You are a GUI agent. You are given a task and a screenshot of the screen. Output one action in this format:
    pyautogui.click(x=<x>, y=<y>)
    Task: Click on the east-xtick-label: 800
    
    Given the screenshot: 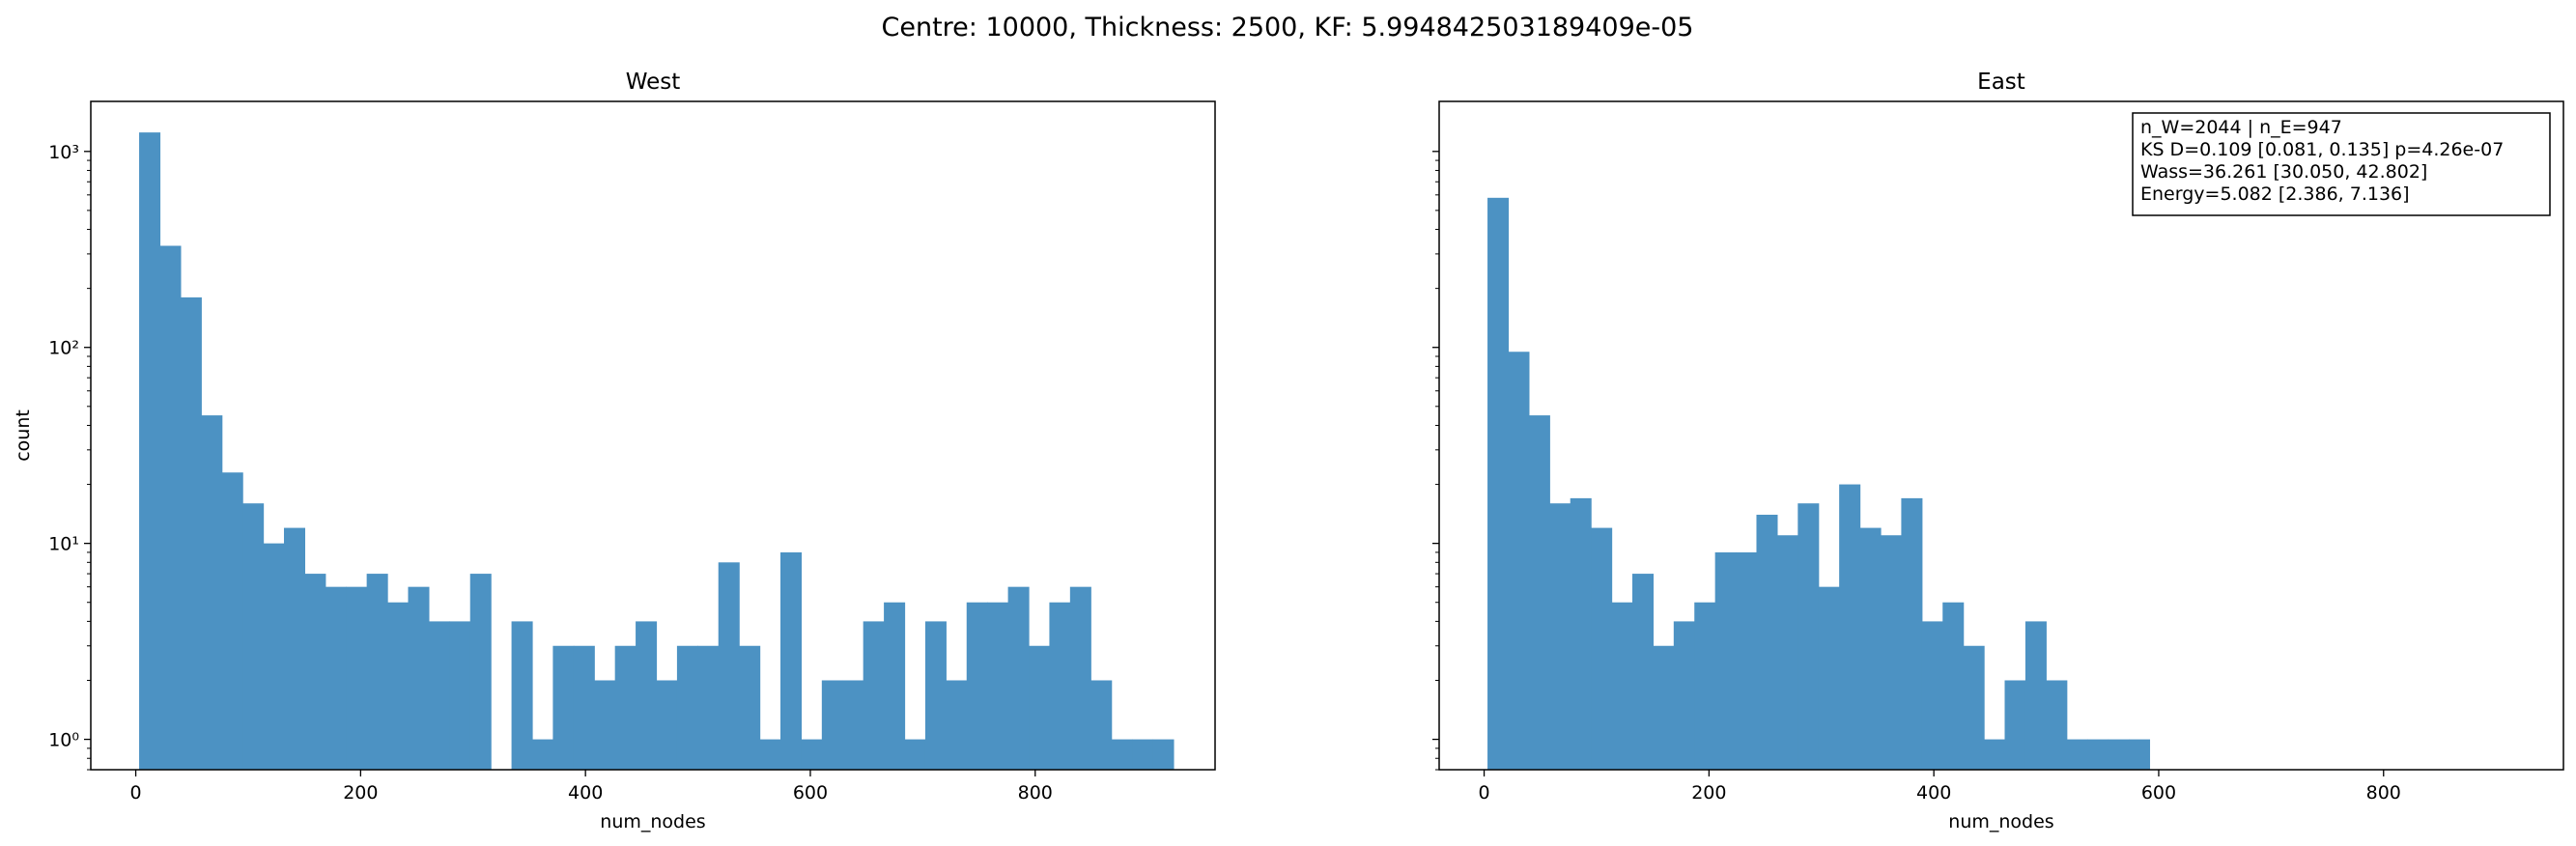 What is the action you would take?
    pyautogui.click(x=2383, y=793)
    